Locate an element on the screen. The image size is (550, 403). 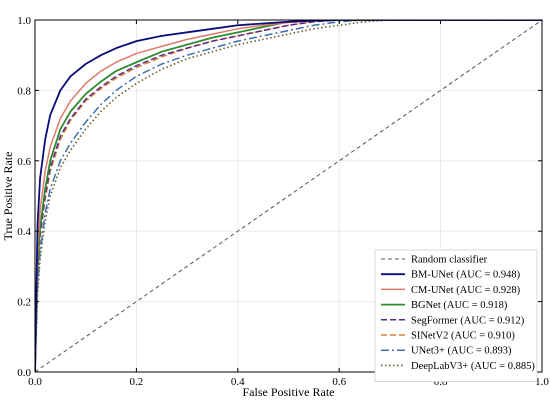
legend-label: CM-UNet (AUC = 0.928) is located at coordinates (466, 290).